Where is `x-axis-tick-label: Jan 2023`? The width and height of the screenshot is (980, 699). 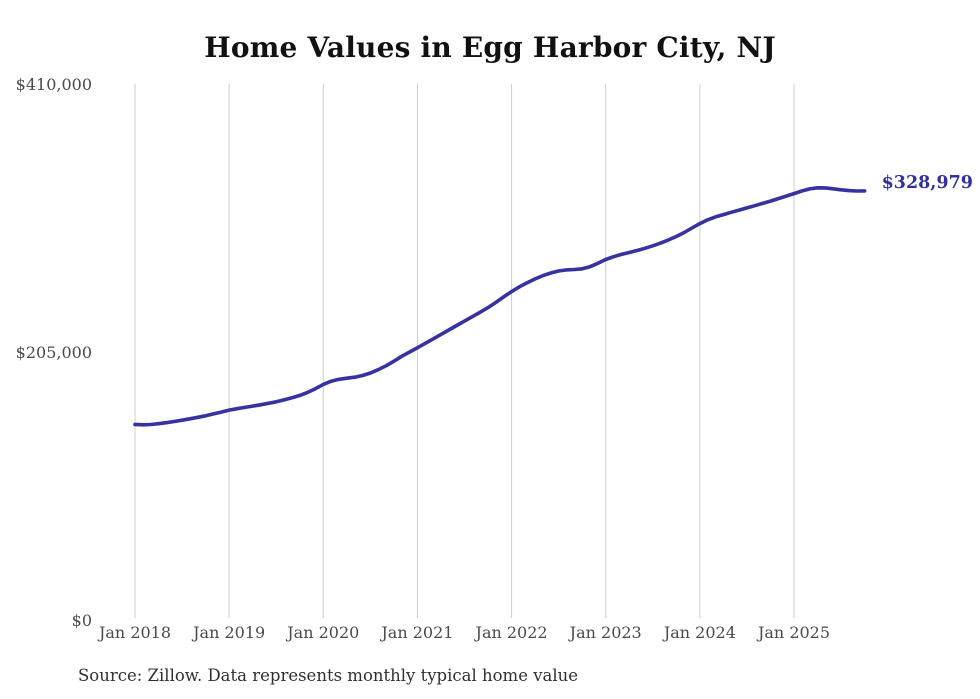
x-axis-tick-label: Jan 2023 is located at coordinates (605, 632).